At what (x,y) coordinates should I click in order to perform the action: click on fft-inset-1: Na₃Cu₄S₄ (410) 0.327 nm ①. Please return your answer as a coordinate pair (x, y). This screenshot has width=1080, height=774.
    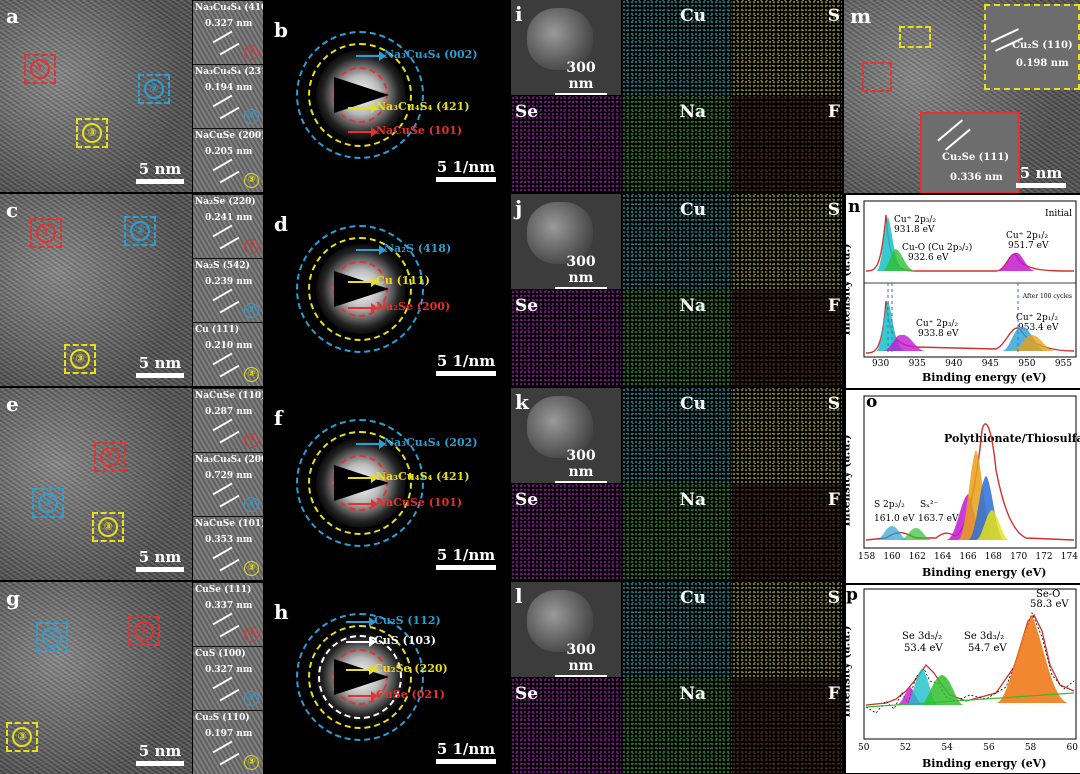
    Looking at the image, I should click on (228, 32).